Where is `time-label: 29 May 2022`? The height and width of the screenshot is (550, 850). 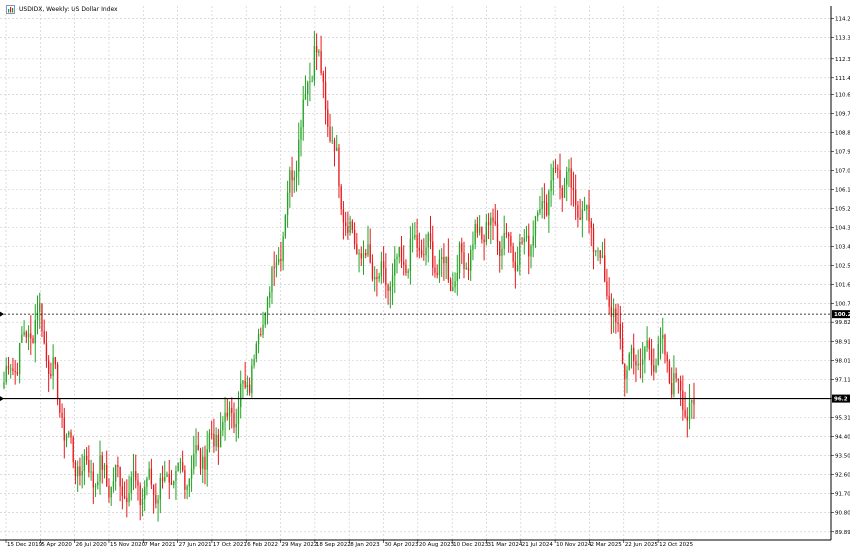 time-label: 29 May 2022 is located at coordinates (300, 545).